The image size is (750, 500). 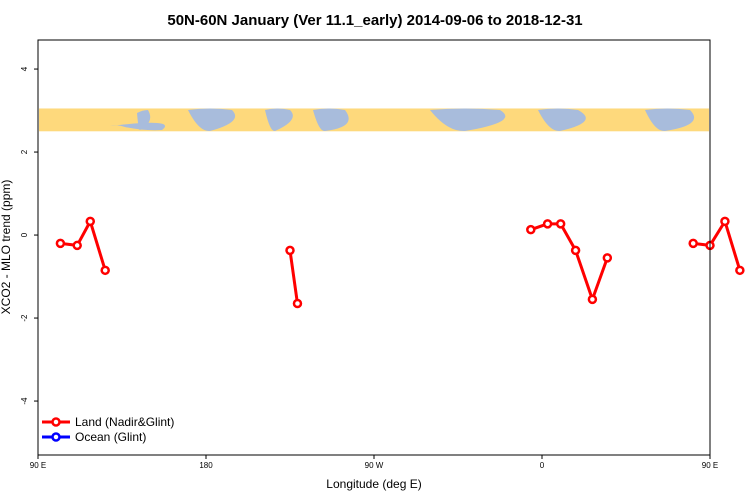 What do you see at coordinates (24, 318) in the screenshot?
I see `y-tick-label: -2` at bounding box center [24, 318].